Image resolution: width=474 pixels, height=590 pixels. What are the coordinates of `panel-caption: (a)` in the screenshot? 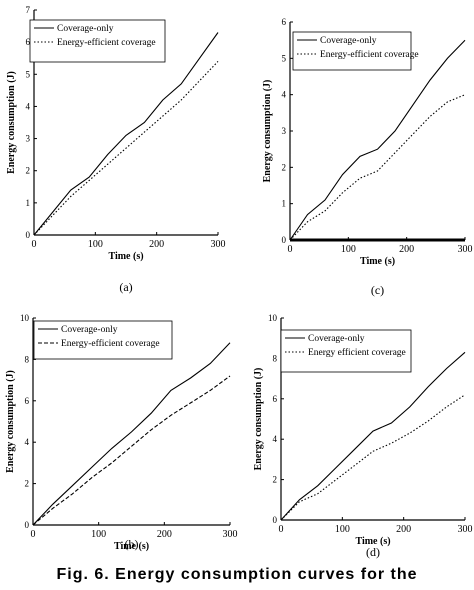 It's located at (125, 287).